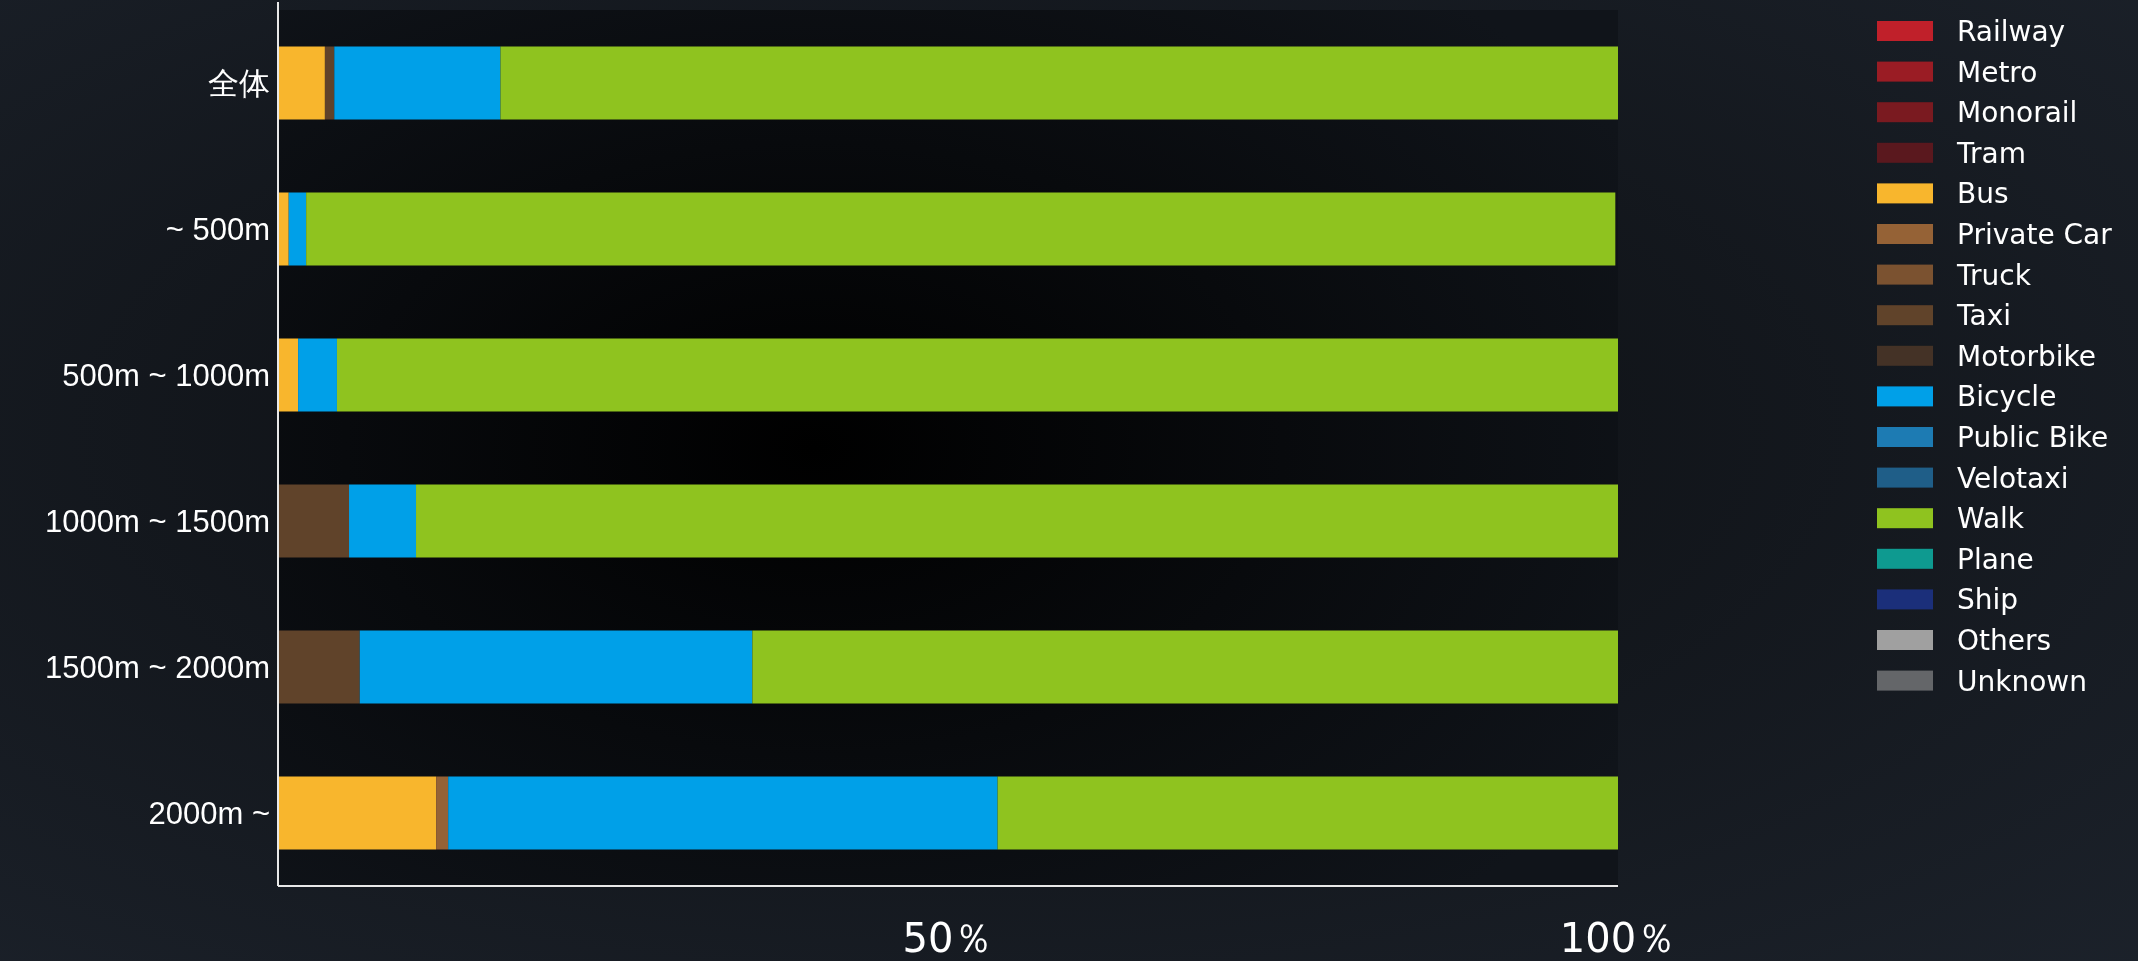  What do you see at coordinates (2022, 681) in the screenshot?
I see `legend-label: Unknown` at bounding box center [2022, 681].